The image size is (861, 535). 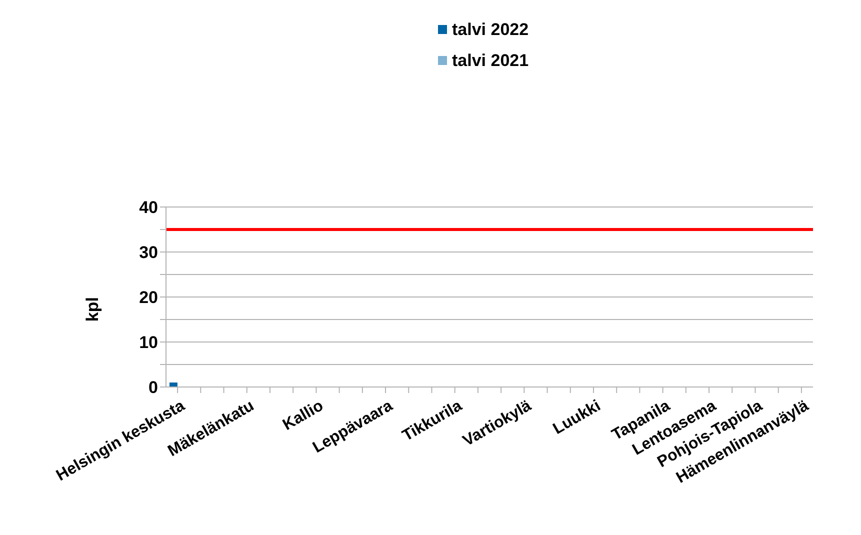 What do you see at coordinates (490, 30) in the screenshot?
I see `legend-label: talvi 2022` at bounding box center [490, 30].